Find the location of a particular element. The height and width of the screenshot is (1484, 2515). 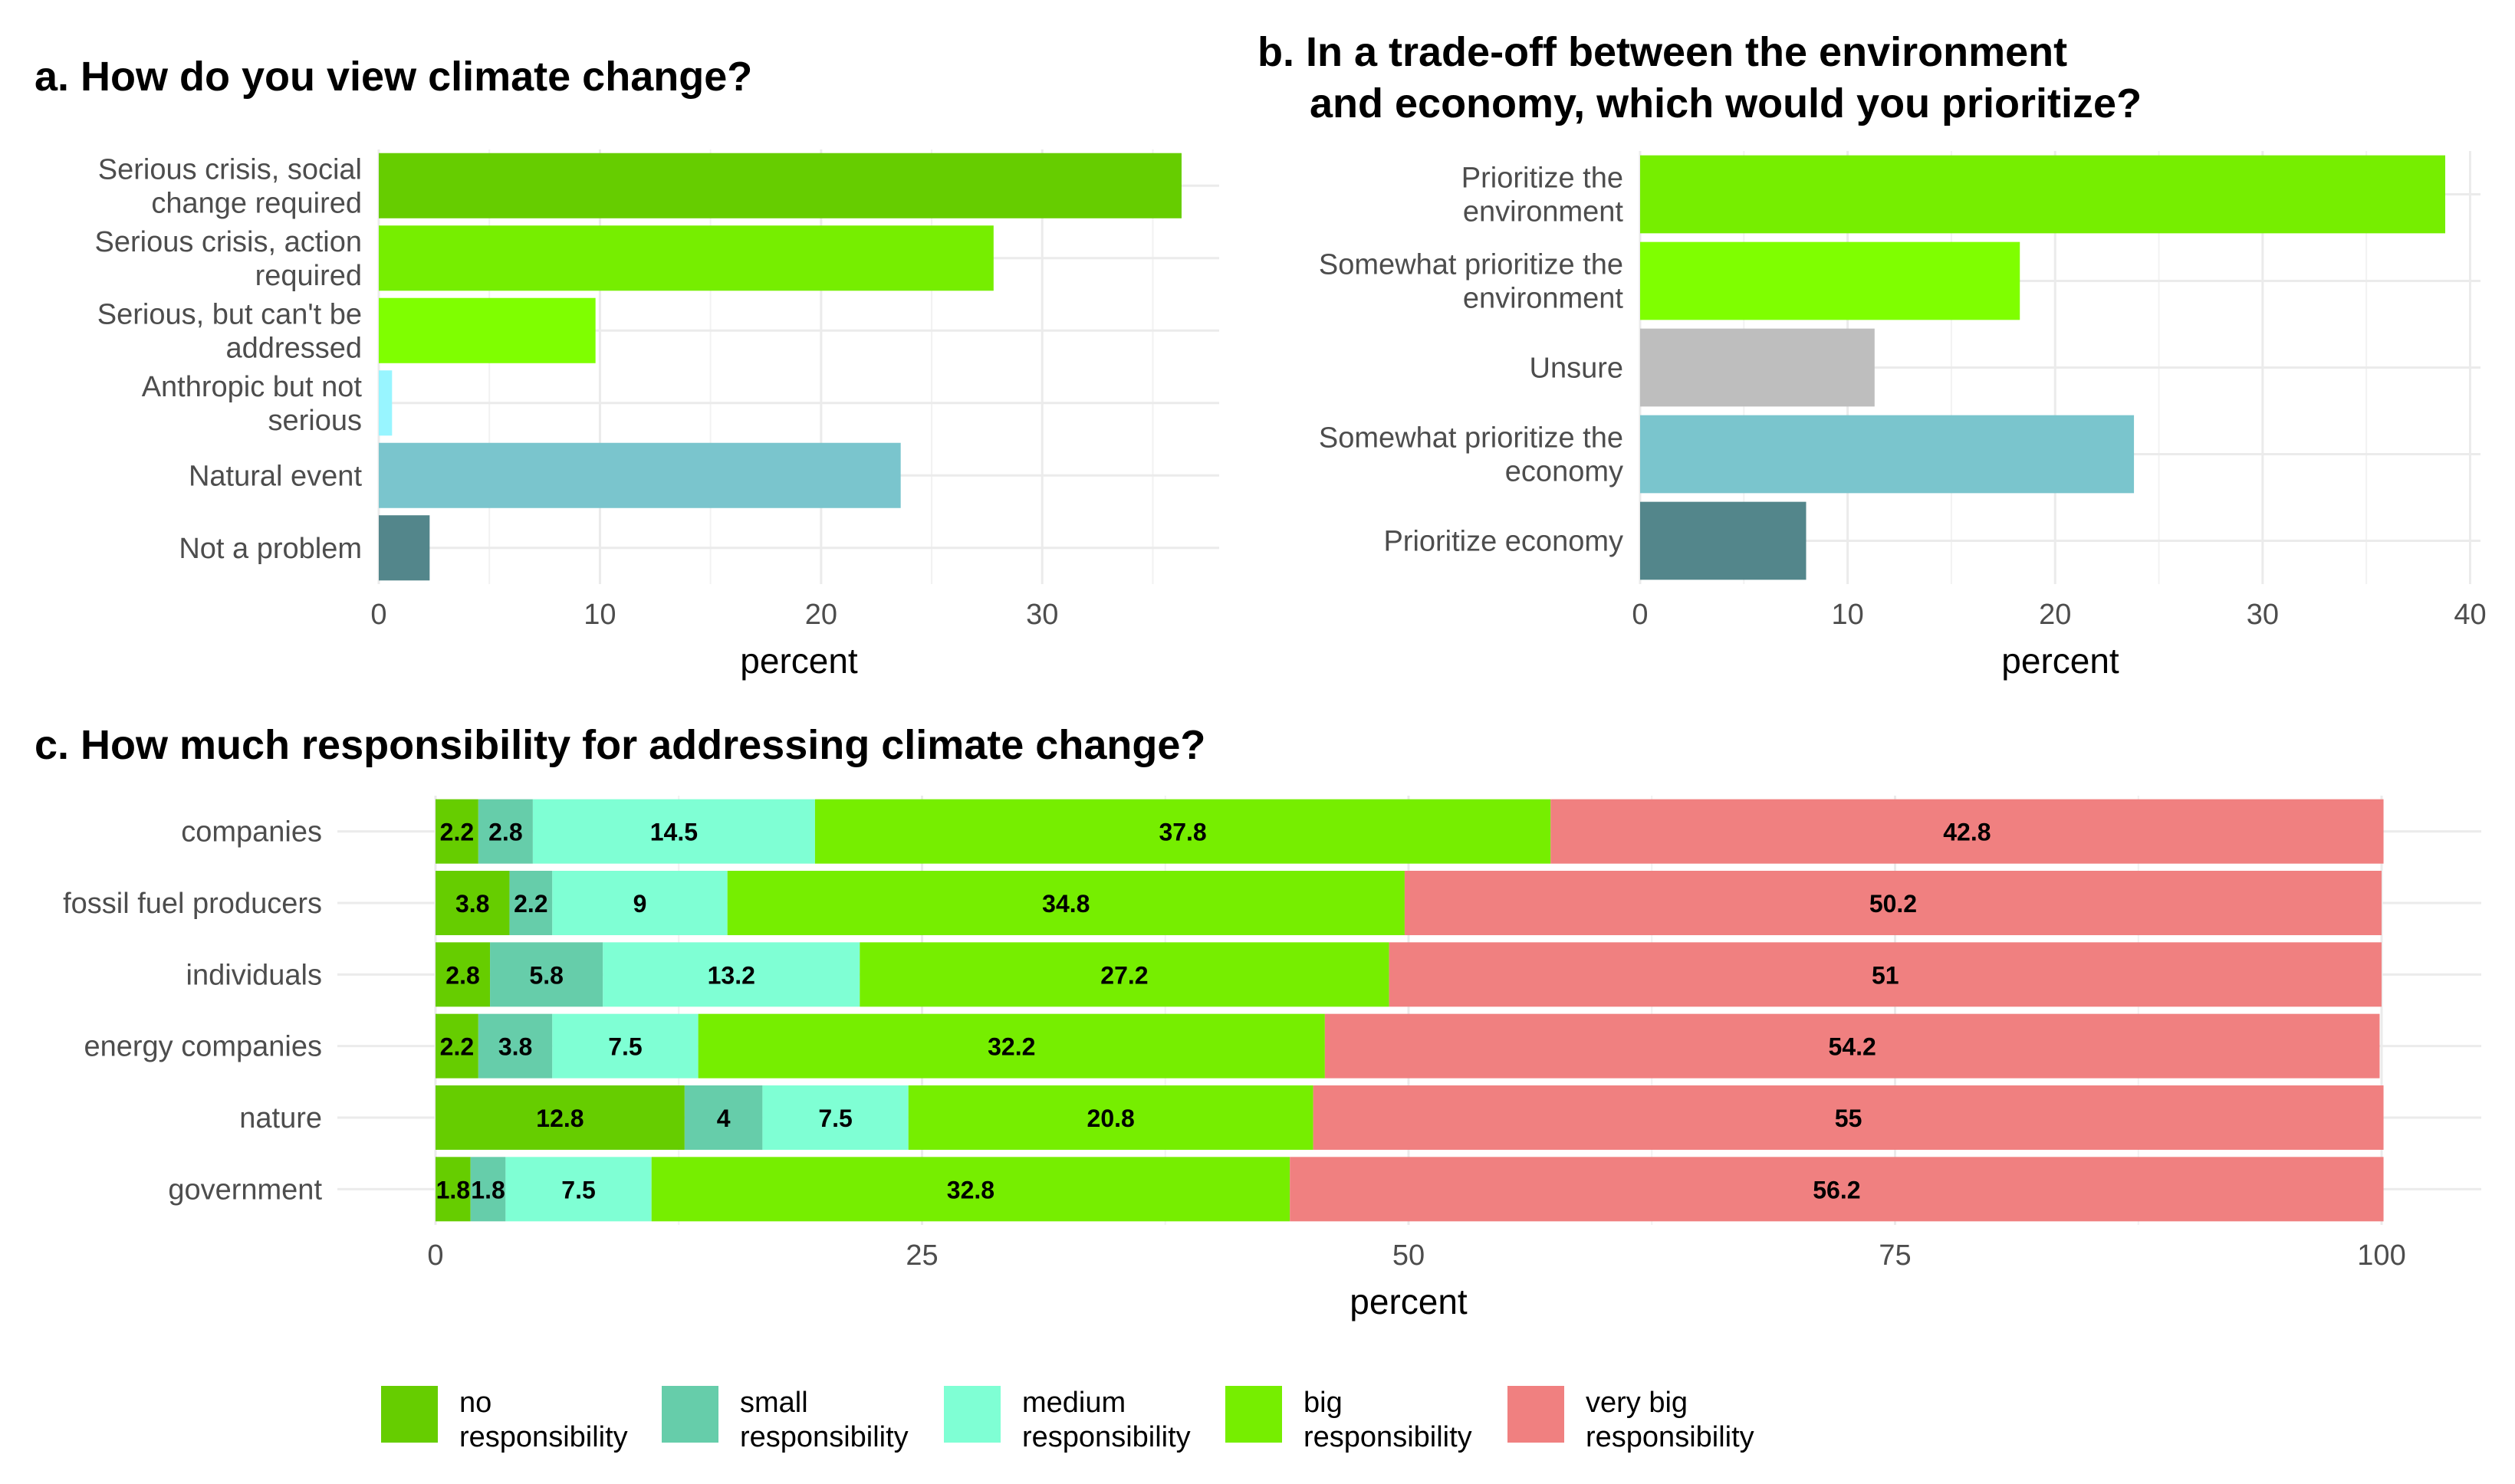

panel-c-tick-label: 25 is located at coordinates (922, 1255).